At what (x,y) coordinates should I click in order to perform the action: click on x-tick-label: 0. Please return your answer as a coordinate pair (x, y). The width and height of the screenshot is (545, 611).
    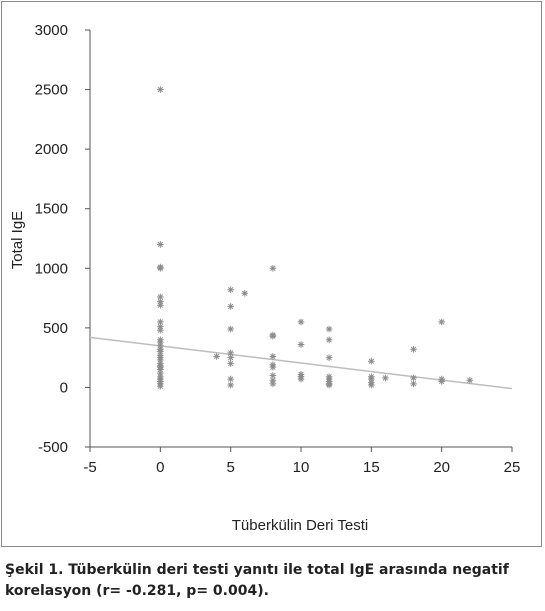
    Looking at the image, I should click on (160, 467).